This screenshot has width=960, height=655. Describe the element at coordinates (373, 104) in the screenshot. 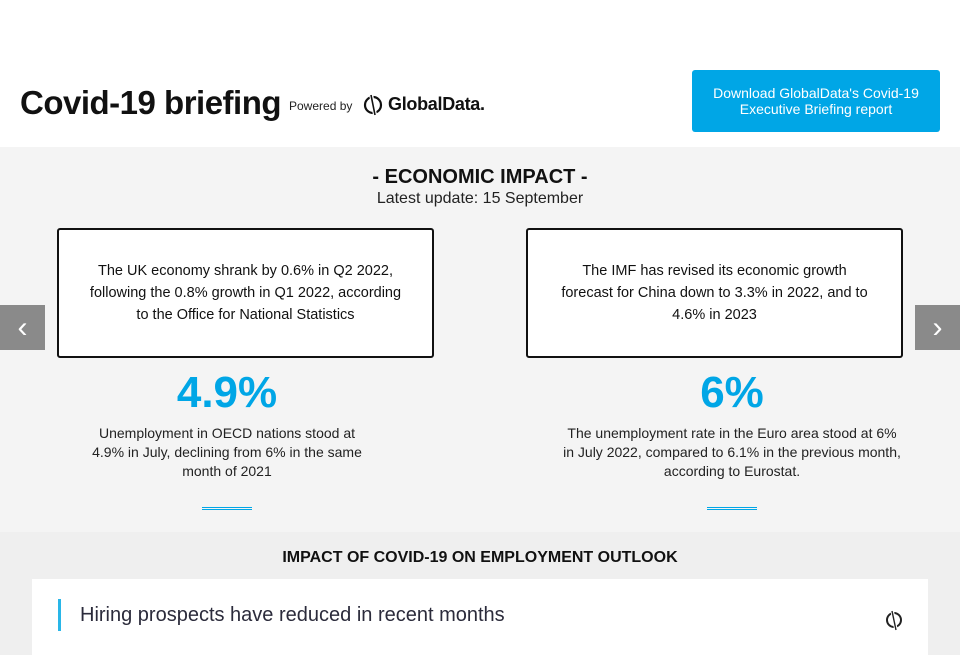

I see `globaldata-logo-icon` at that location.